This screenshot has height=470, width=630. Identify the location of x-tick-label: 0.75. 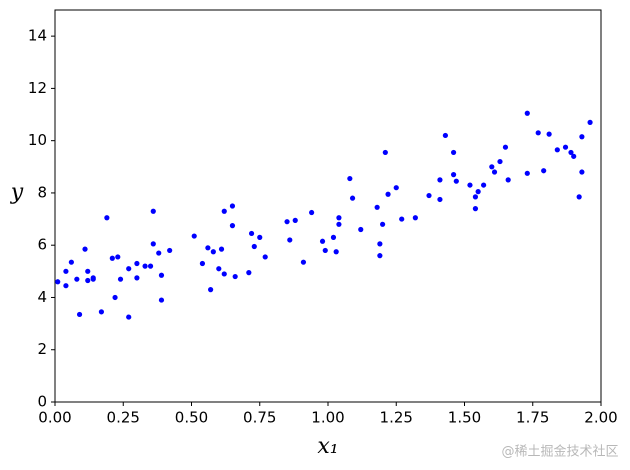
(259, 418).